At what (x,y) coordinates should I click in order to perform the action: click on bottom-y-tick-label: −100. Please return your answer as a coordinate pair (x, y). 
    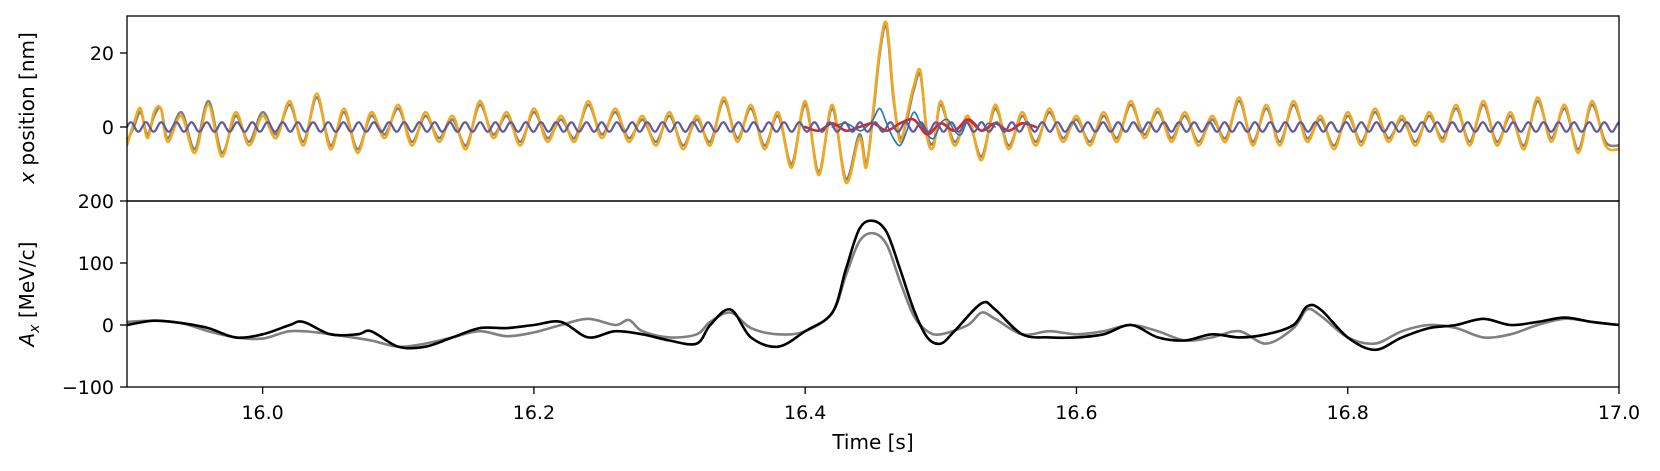
    Looking at the image, I should click on (88, 388).